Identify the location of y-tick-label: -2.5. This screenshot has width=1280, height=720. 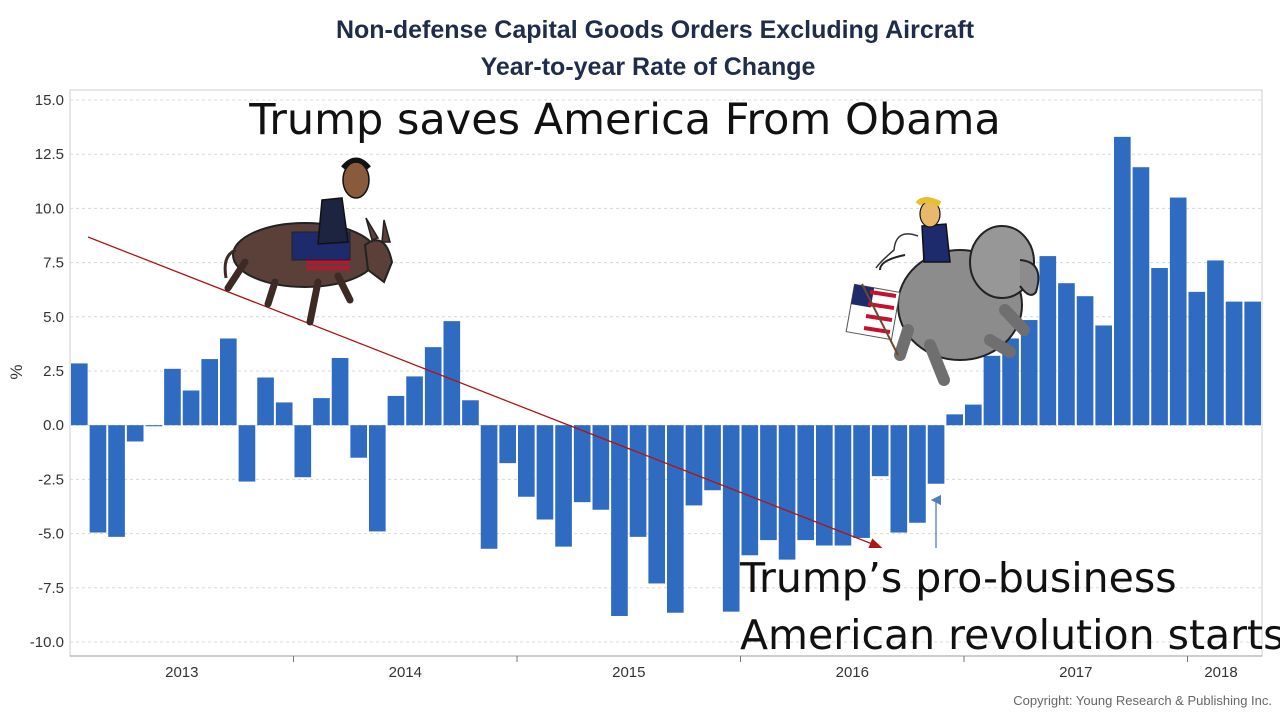
(51, 479).